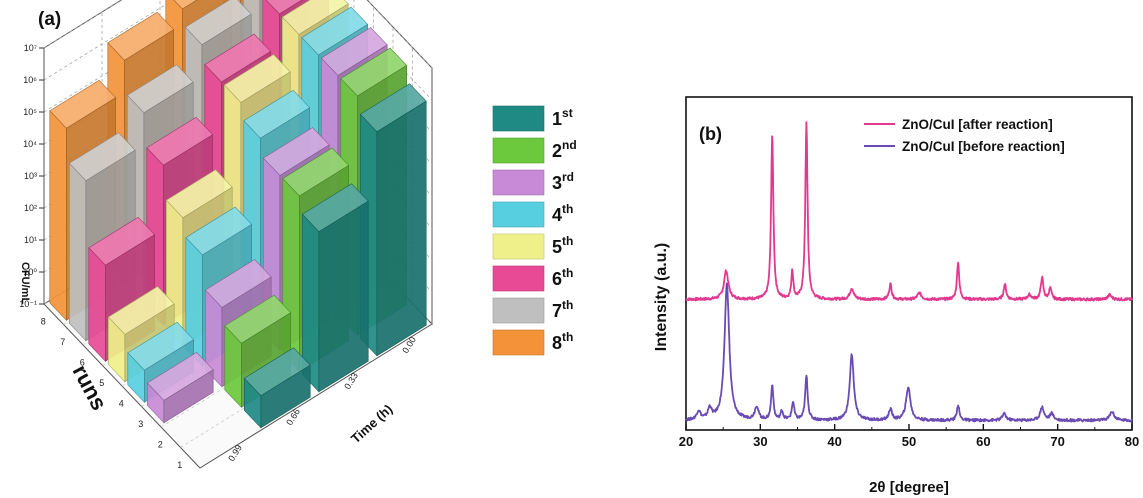 The width and height of the screenshot is (1143, 498). I want to click on legend-label-sup: nd, so click(569, 145).